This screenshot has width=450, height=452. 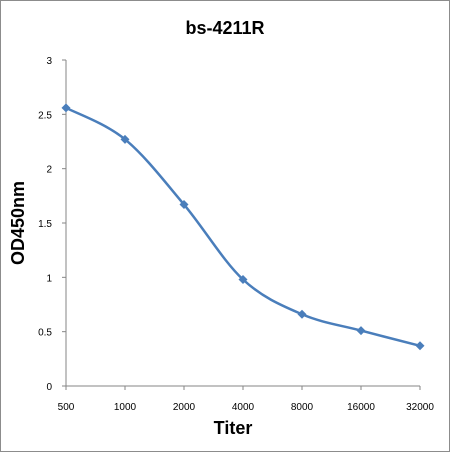 I want to click on x-tick-label: 4000, so click(x=243, y=407).